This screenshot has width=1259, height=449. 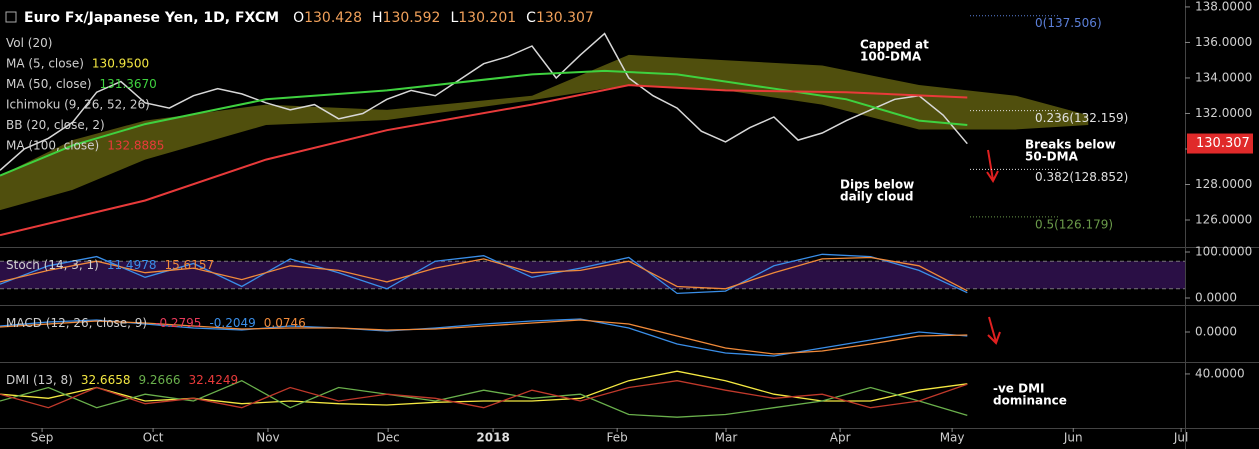 I want to click on indicator-value: 130.9500, so click(x=120, y=63).